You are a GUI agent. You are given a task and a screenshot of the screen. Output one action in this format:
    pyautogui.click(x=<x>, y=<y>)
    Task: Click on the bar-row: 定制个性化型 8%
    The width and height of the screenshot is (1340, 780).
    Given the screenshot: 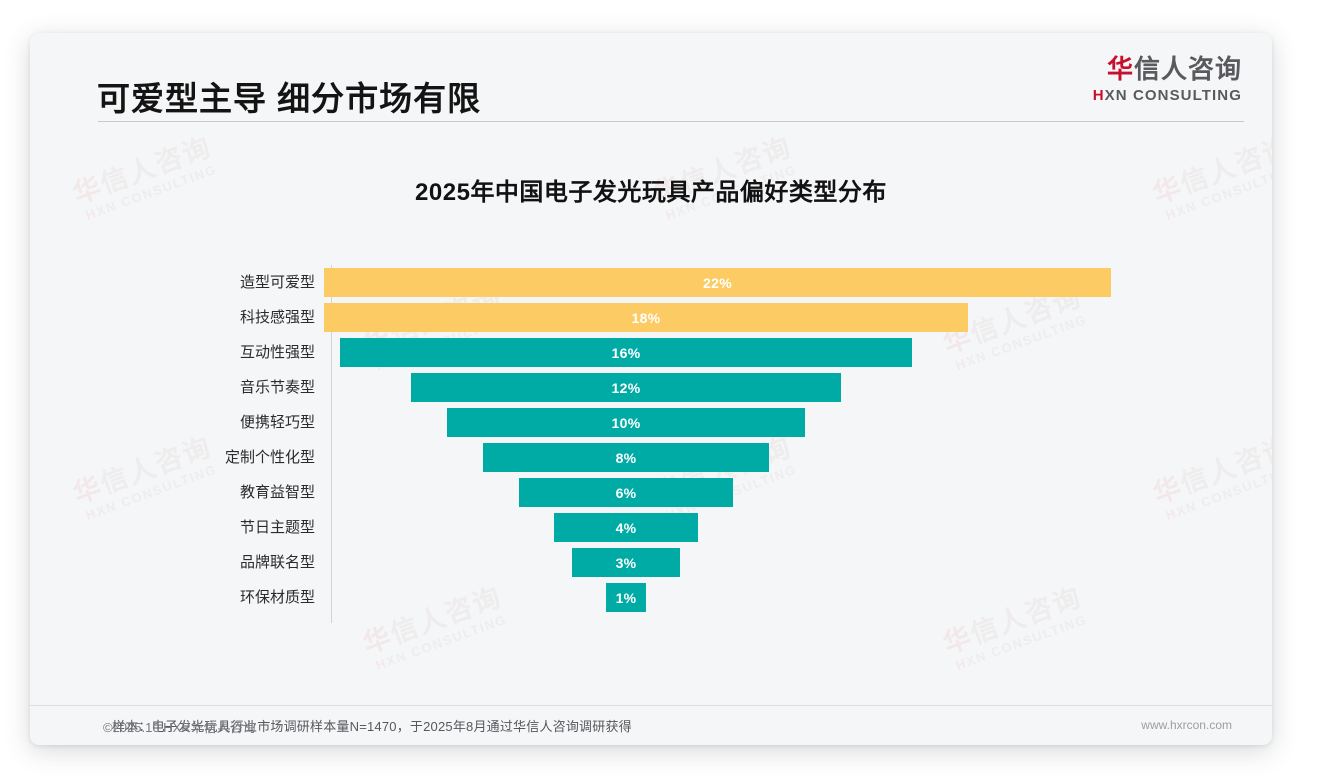 What is the action you would take?
    pyautogui.click(x=652, y=457)
    